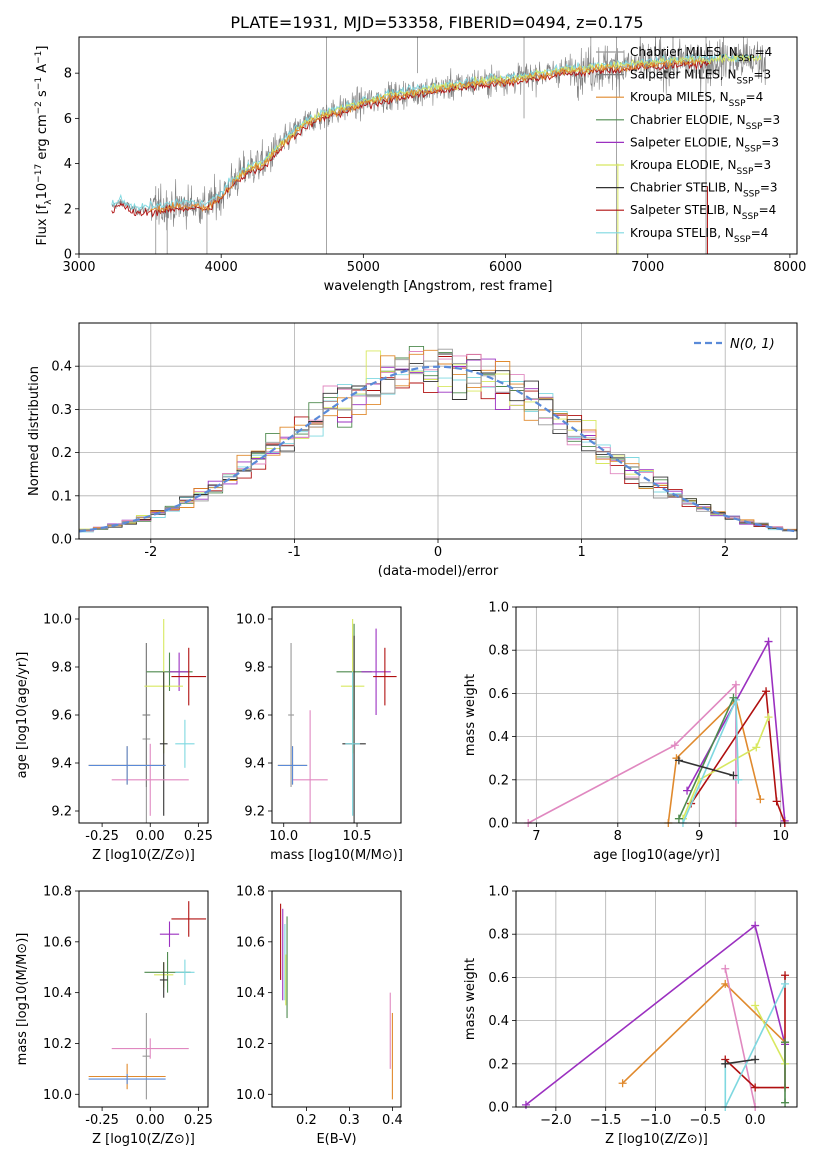 The height and width of the screenshot is (1170, 819). Describe the element at coordinates (438, 286) in the screenshot. I see `x-axis-label: wavelength [Angstrom, rest frame]` at that location.